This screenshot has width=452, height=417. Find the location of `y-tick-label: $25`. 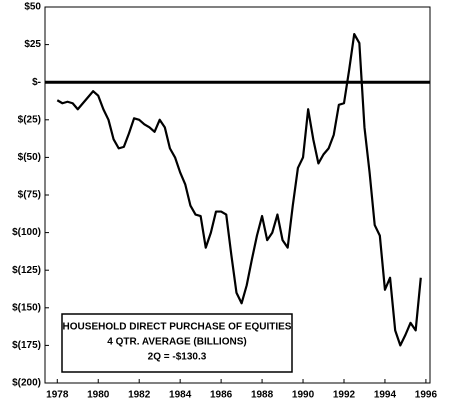

y-tick-label: $25 is located at coordinates (32, 44).